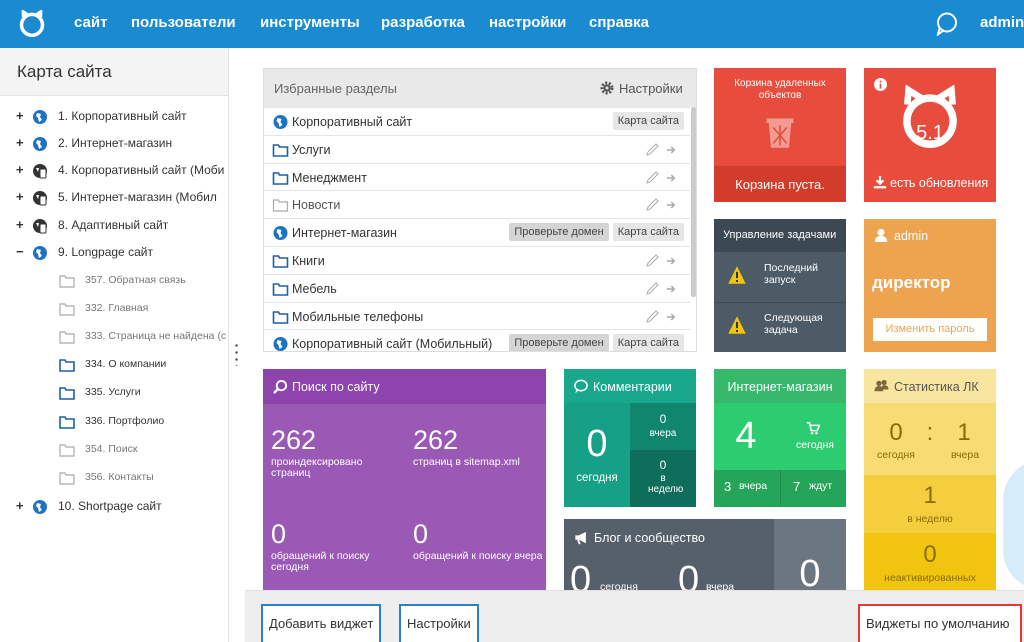 The height and width of the screenshot is (642, 1024). Describe the element at coordinates (320, 561) in the screenshot. I see `stat-label: обращений к поиску сегодня` at that location.